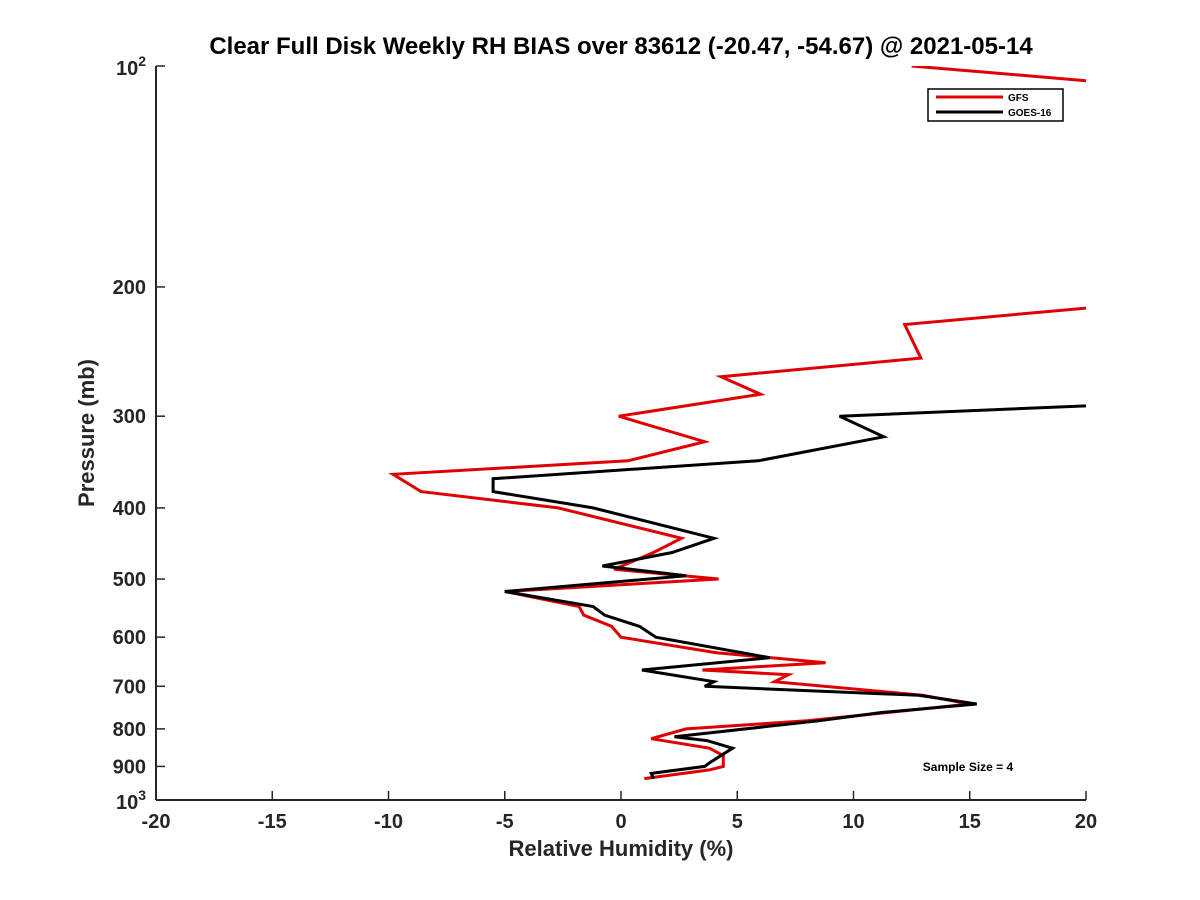 The image size is (1200, 900). Describe the element at coordinates (129, 730) in the screenshot. I see `y-tick-label: 800` at that location.